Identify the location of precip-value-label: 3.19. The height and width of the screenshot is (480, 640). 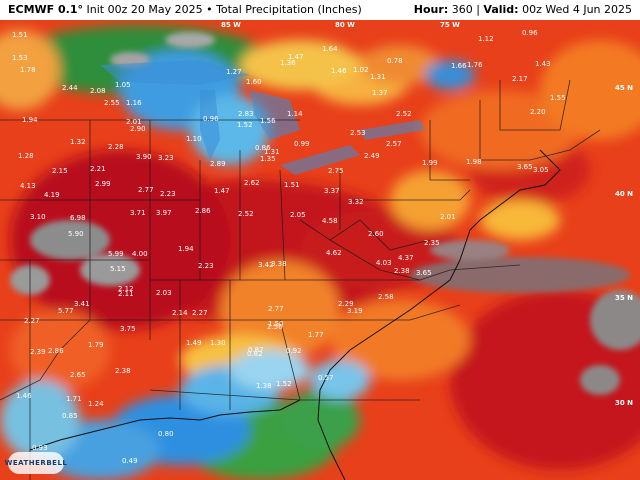
(355, 311).